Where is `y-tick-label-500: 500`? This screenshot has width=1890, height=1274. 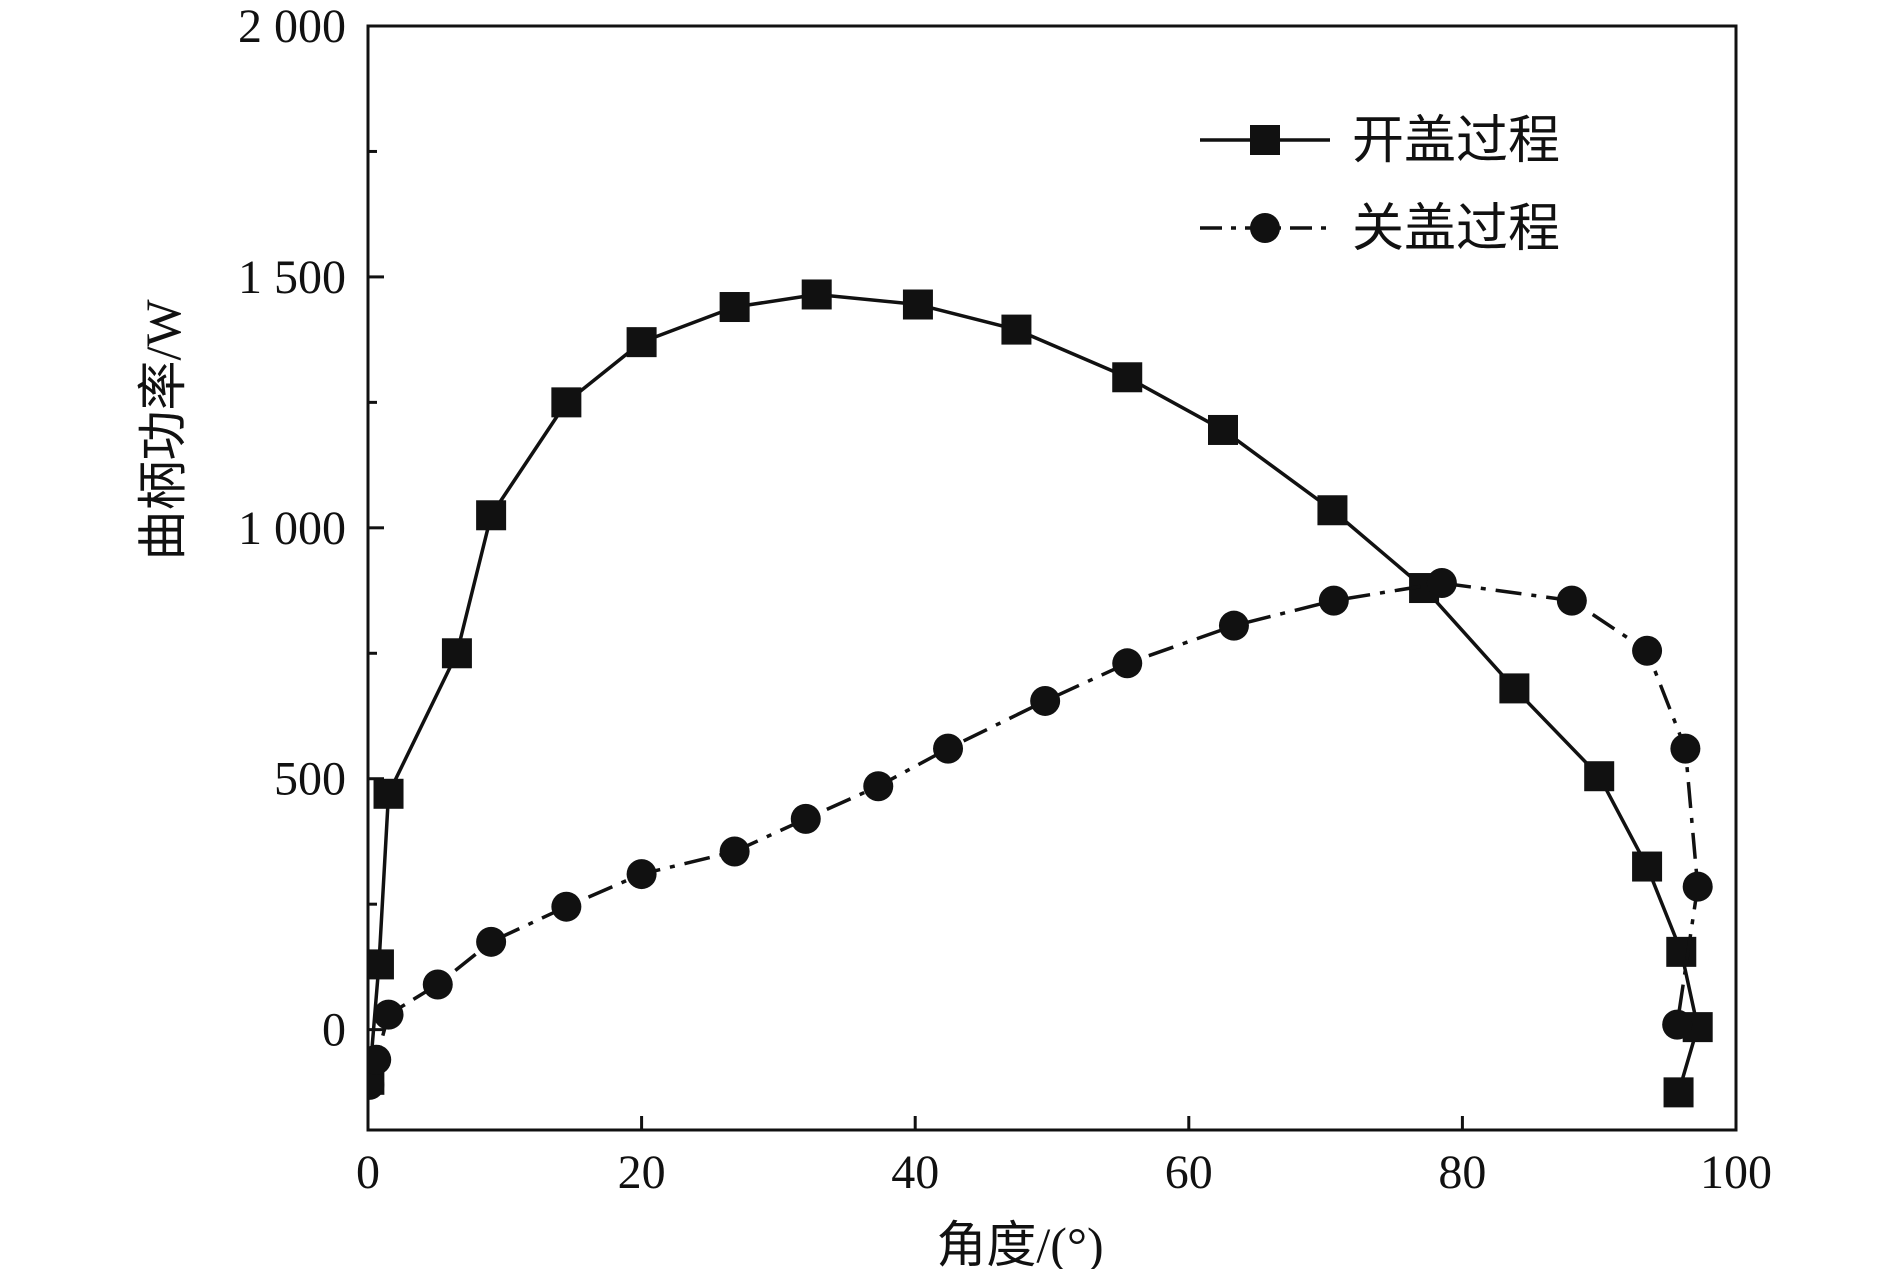
y-tick-label-500: 500 is located at coordinates (310, 779).